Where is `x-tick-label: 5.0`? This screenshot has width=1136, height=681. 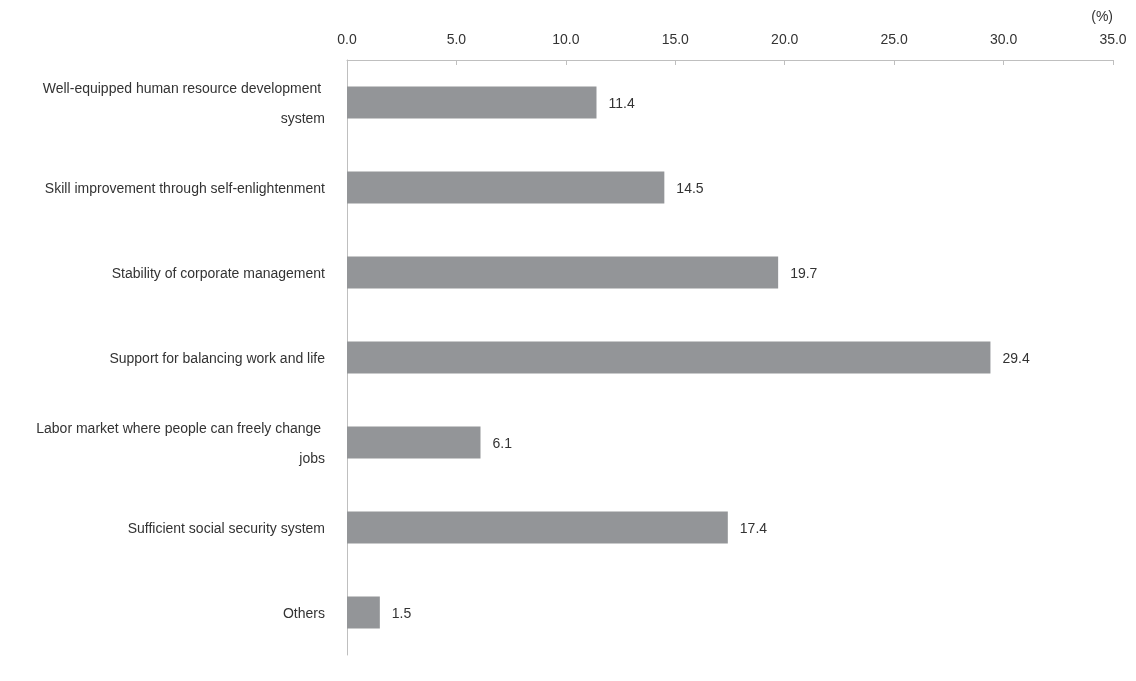
x-tick-label: 5.0 is located at coordinates (456, 39).